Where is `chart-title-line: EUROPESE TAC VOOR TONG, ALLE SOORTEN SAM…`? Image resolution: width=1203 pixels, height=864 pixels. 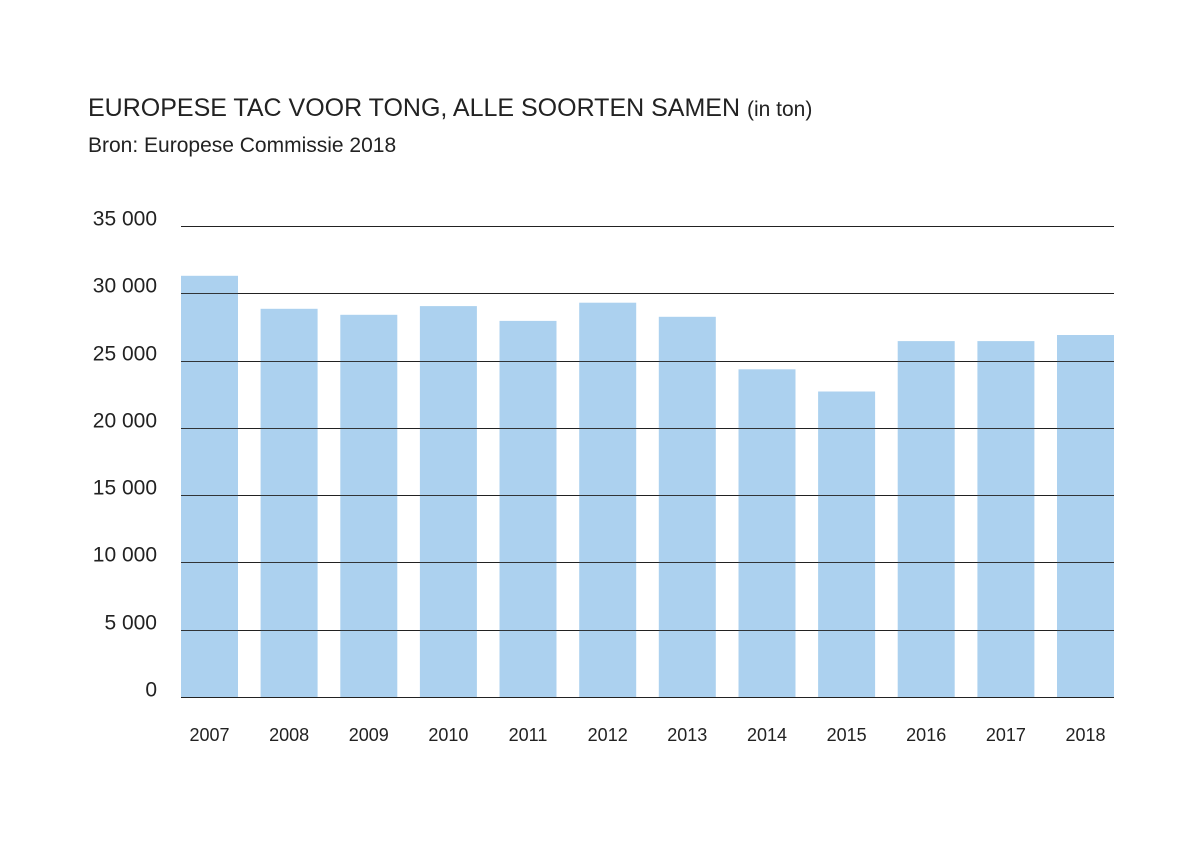 chart-title-line: EUROPESE TAC VOOR TONG, ALLE SOORTEN SAM… is located at coordinates (450, 109).